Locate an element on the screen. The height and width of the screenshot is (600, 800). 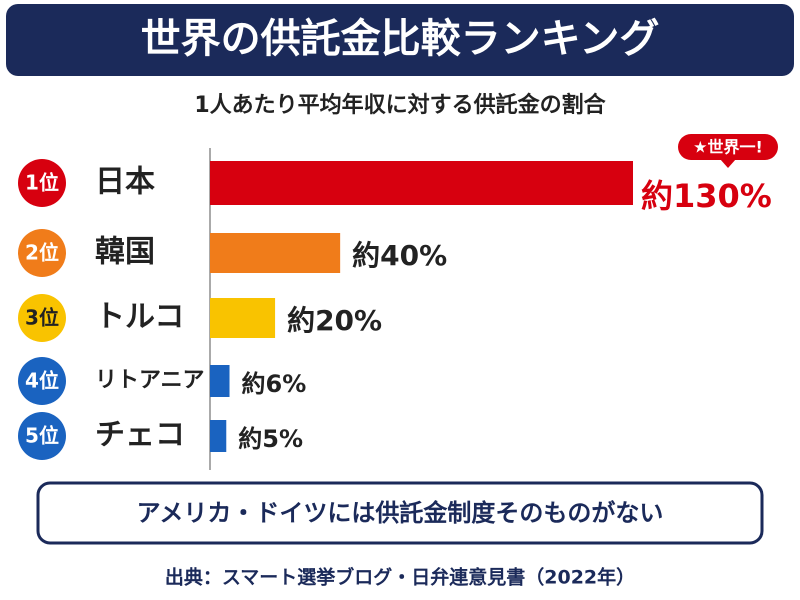
chart-title: 世界の供託金比較ランキング is located at coordinates (400, 39).